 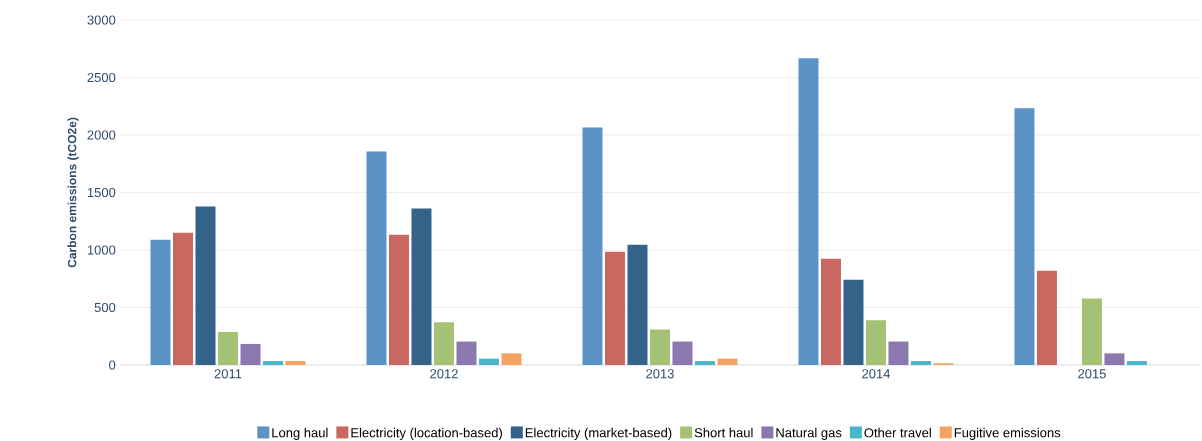 What do you see at coordinates (426, 433) in the screenshot?
I see `legend-label: Electricity (location-based)` at bounding box center [426, 433].